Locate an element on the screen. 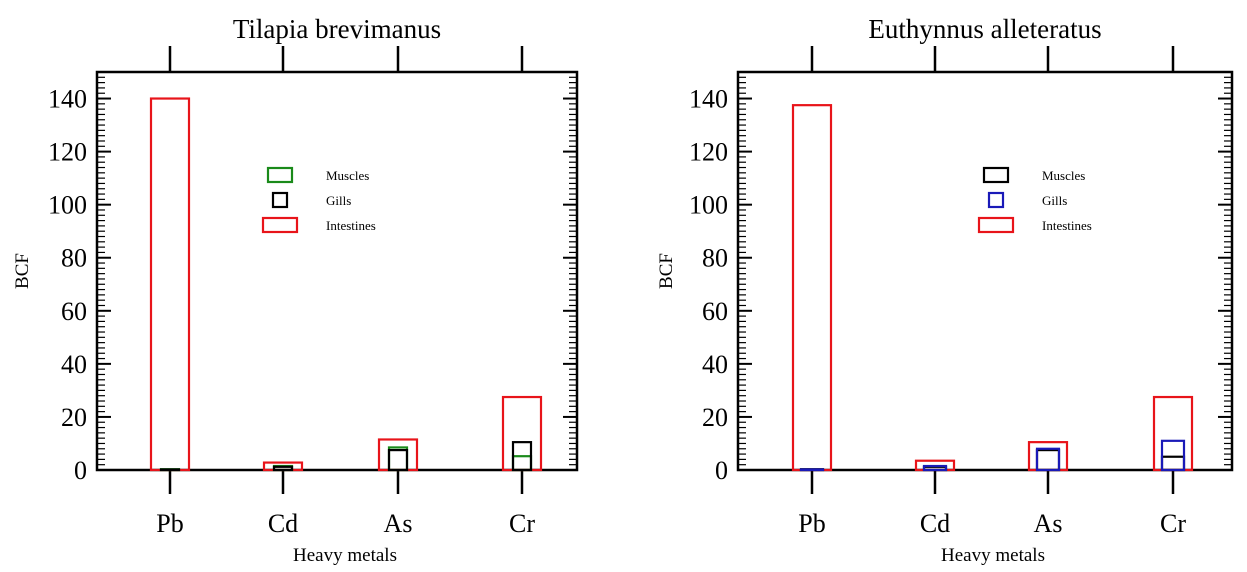 The width and height of the screenshot is (1247, 572). bar-muscles-as is located at coordinates (1048, 460).